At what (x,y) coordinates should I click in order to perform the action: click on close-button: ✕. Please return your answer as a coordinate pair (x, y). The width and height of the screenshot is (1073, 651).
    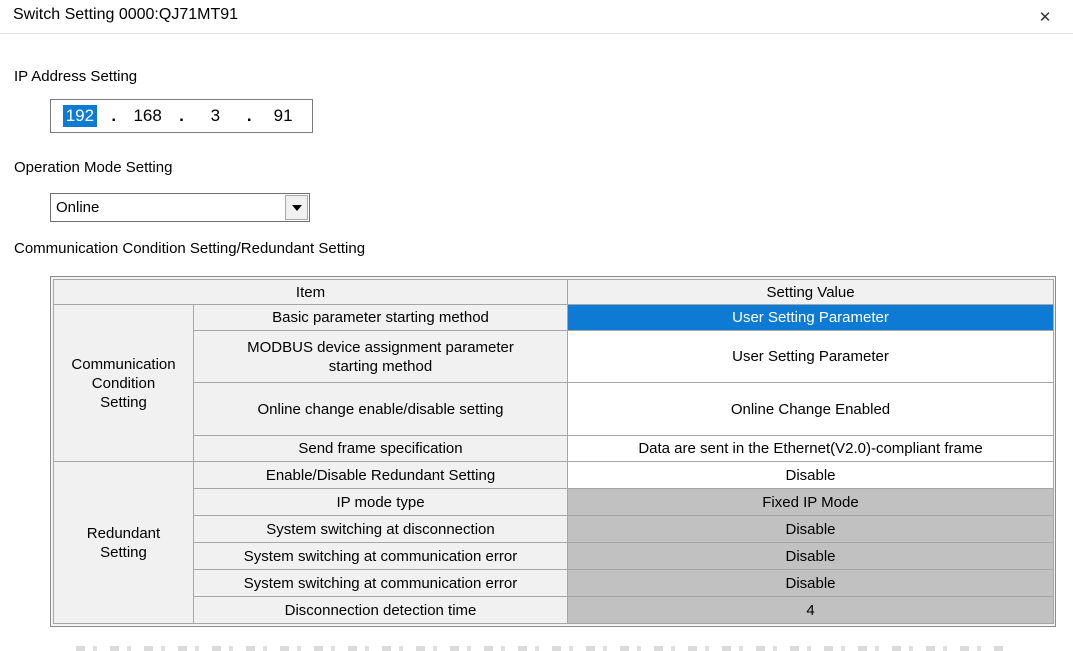
    Looking at the image, I should click on (1045, 16).